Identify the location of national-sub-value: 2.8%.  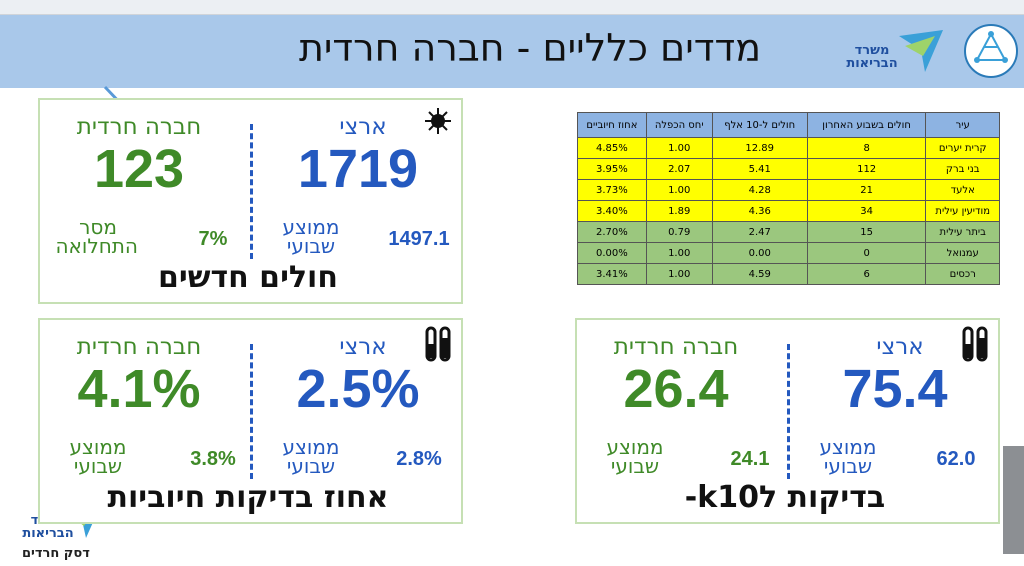
(419, 459).